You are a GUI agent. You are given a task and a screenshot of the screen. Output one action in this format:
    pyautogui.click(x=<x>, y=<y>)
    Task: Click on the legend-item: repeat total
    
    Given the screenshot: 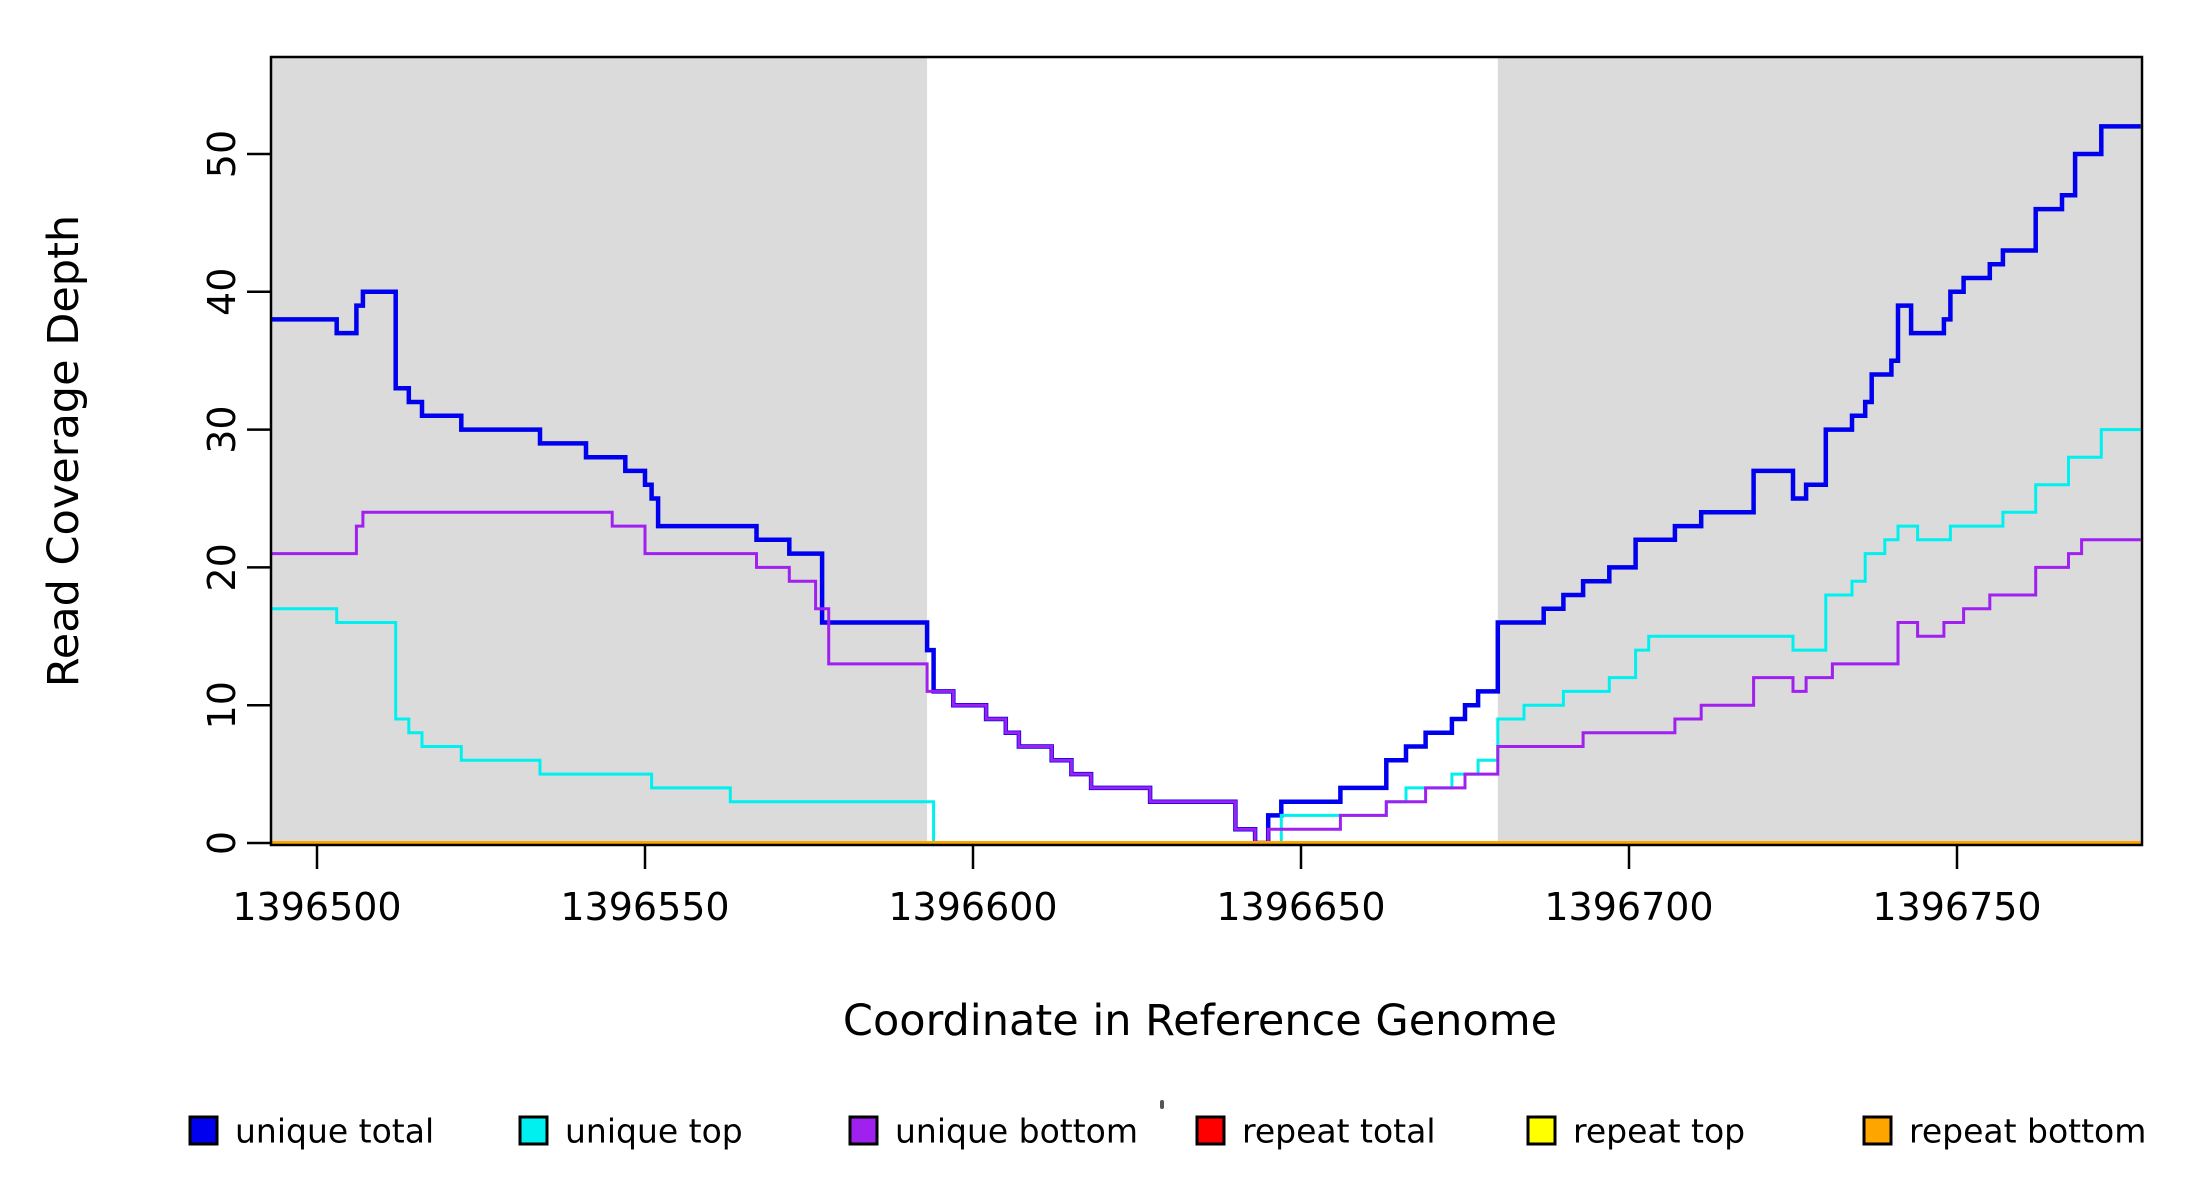 What is the action you would take?
    pyautogui.click(x=1315, y=1131)
    